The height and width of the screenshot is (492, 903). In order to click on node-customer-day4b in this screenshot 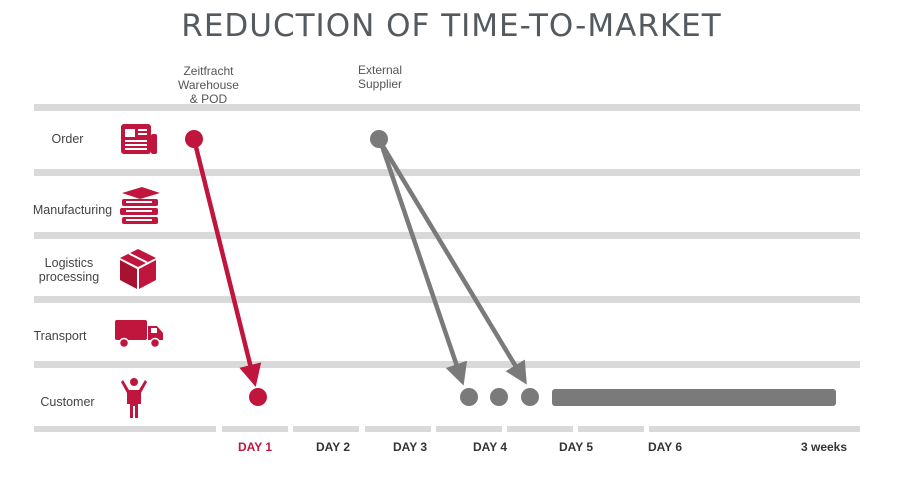, I will do `click(499, 397)`.